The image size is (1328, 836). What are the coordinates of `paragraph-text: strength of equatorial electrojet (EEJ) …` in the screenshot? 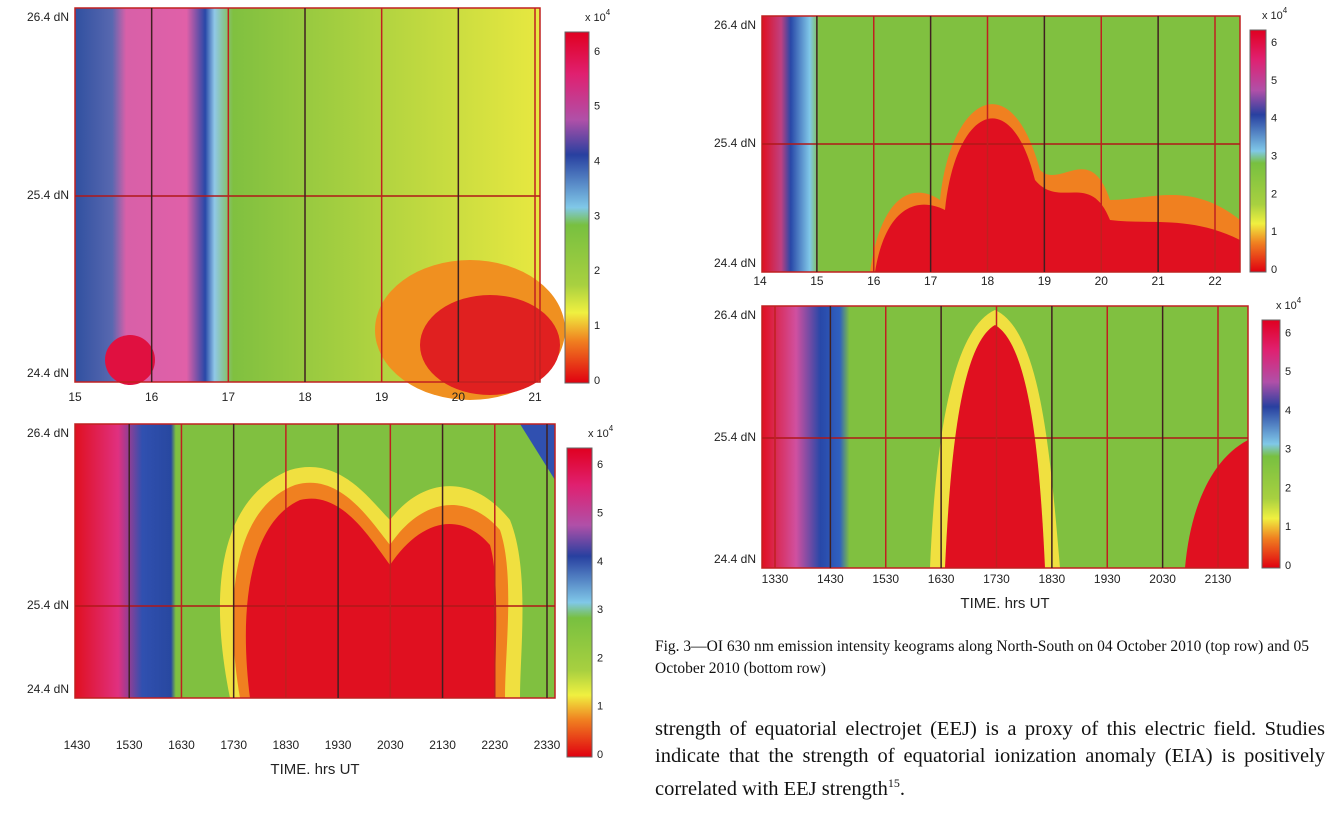 It's located at (990, 759).